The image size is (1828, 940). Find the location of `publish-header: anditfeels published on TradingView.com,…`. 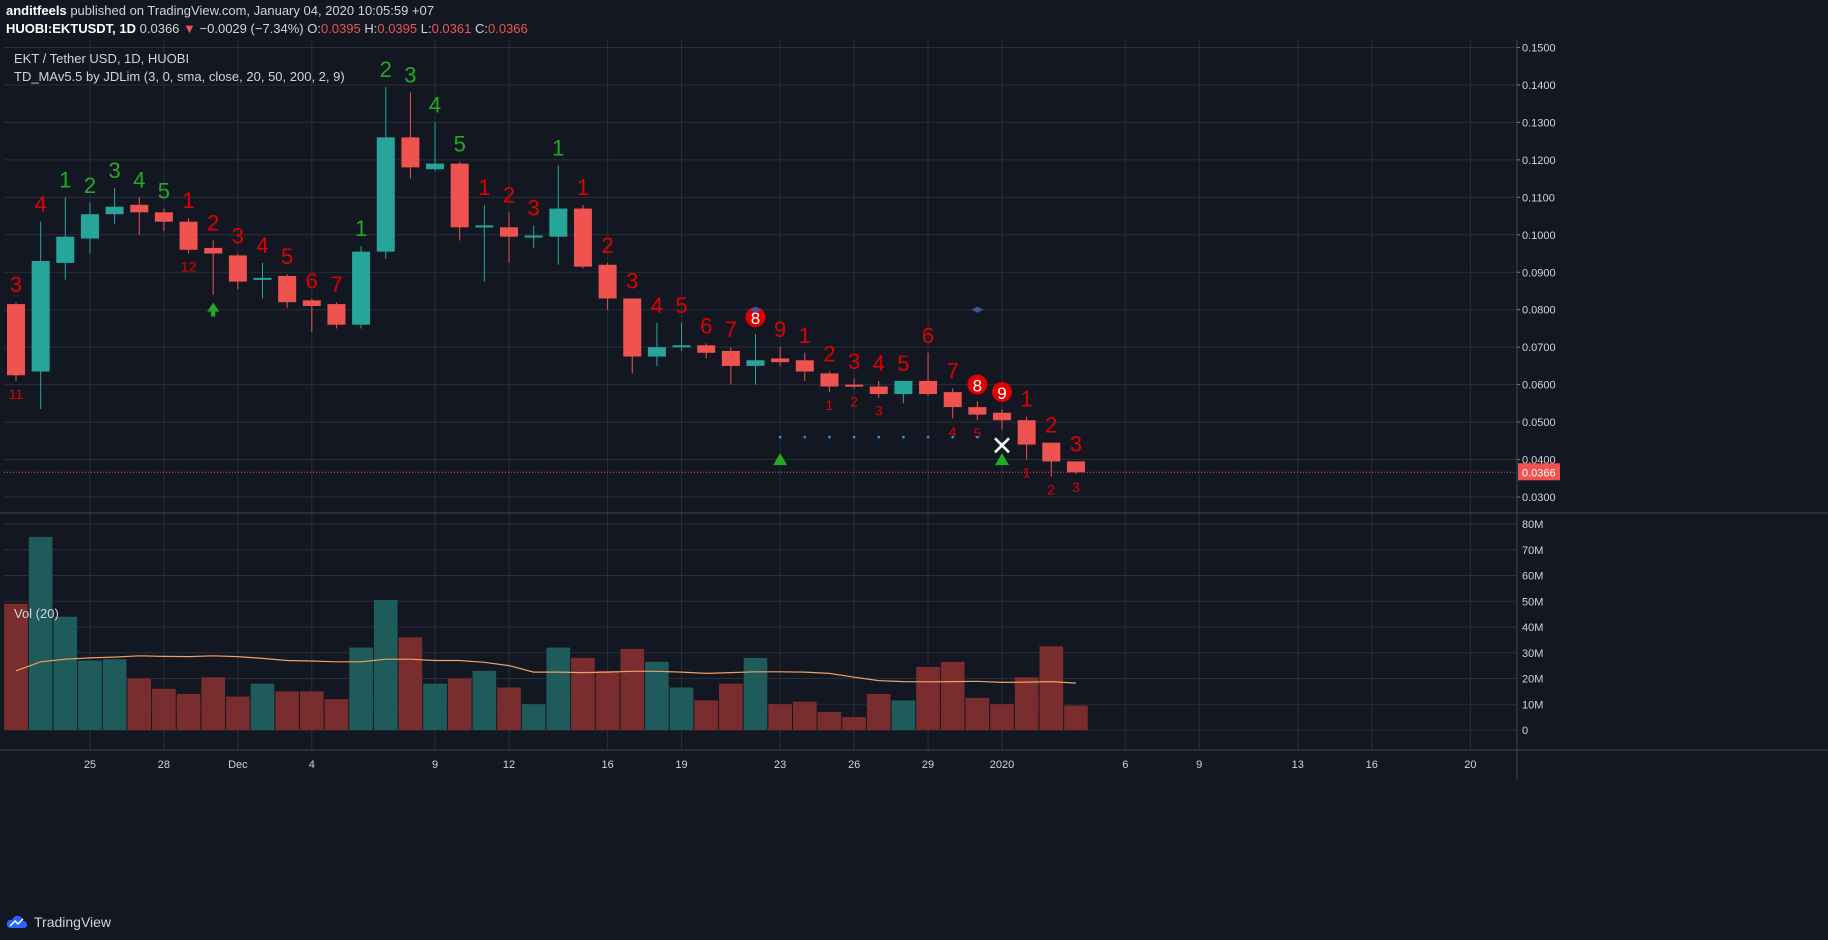

publish-header: anditfeels published on TradingView.com,… is located at coordinates (914, 20).